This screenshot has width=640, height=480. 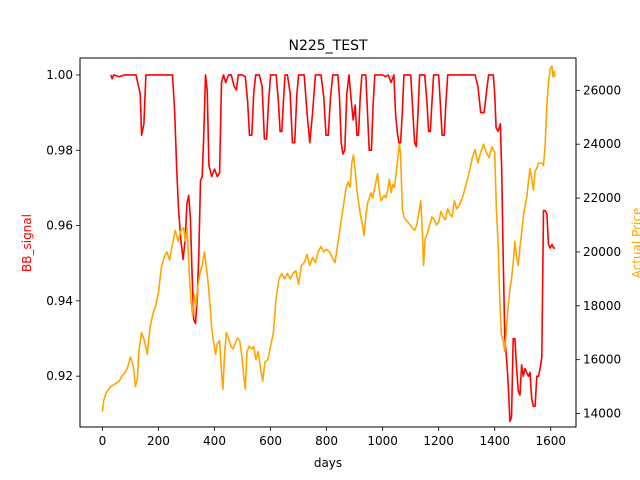 I want to click on left-y-tick-label: 0.92, so click(x=59, y=376).